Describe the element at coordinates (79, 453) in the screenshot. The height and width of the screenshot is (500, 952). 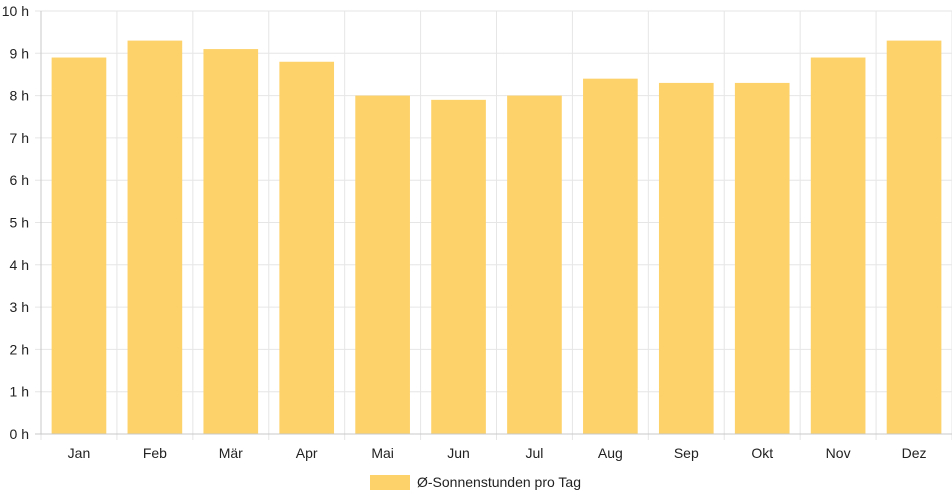
I see `x-tick-label: Jan` at that location.